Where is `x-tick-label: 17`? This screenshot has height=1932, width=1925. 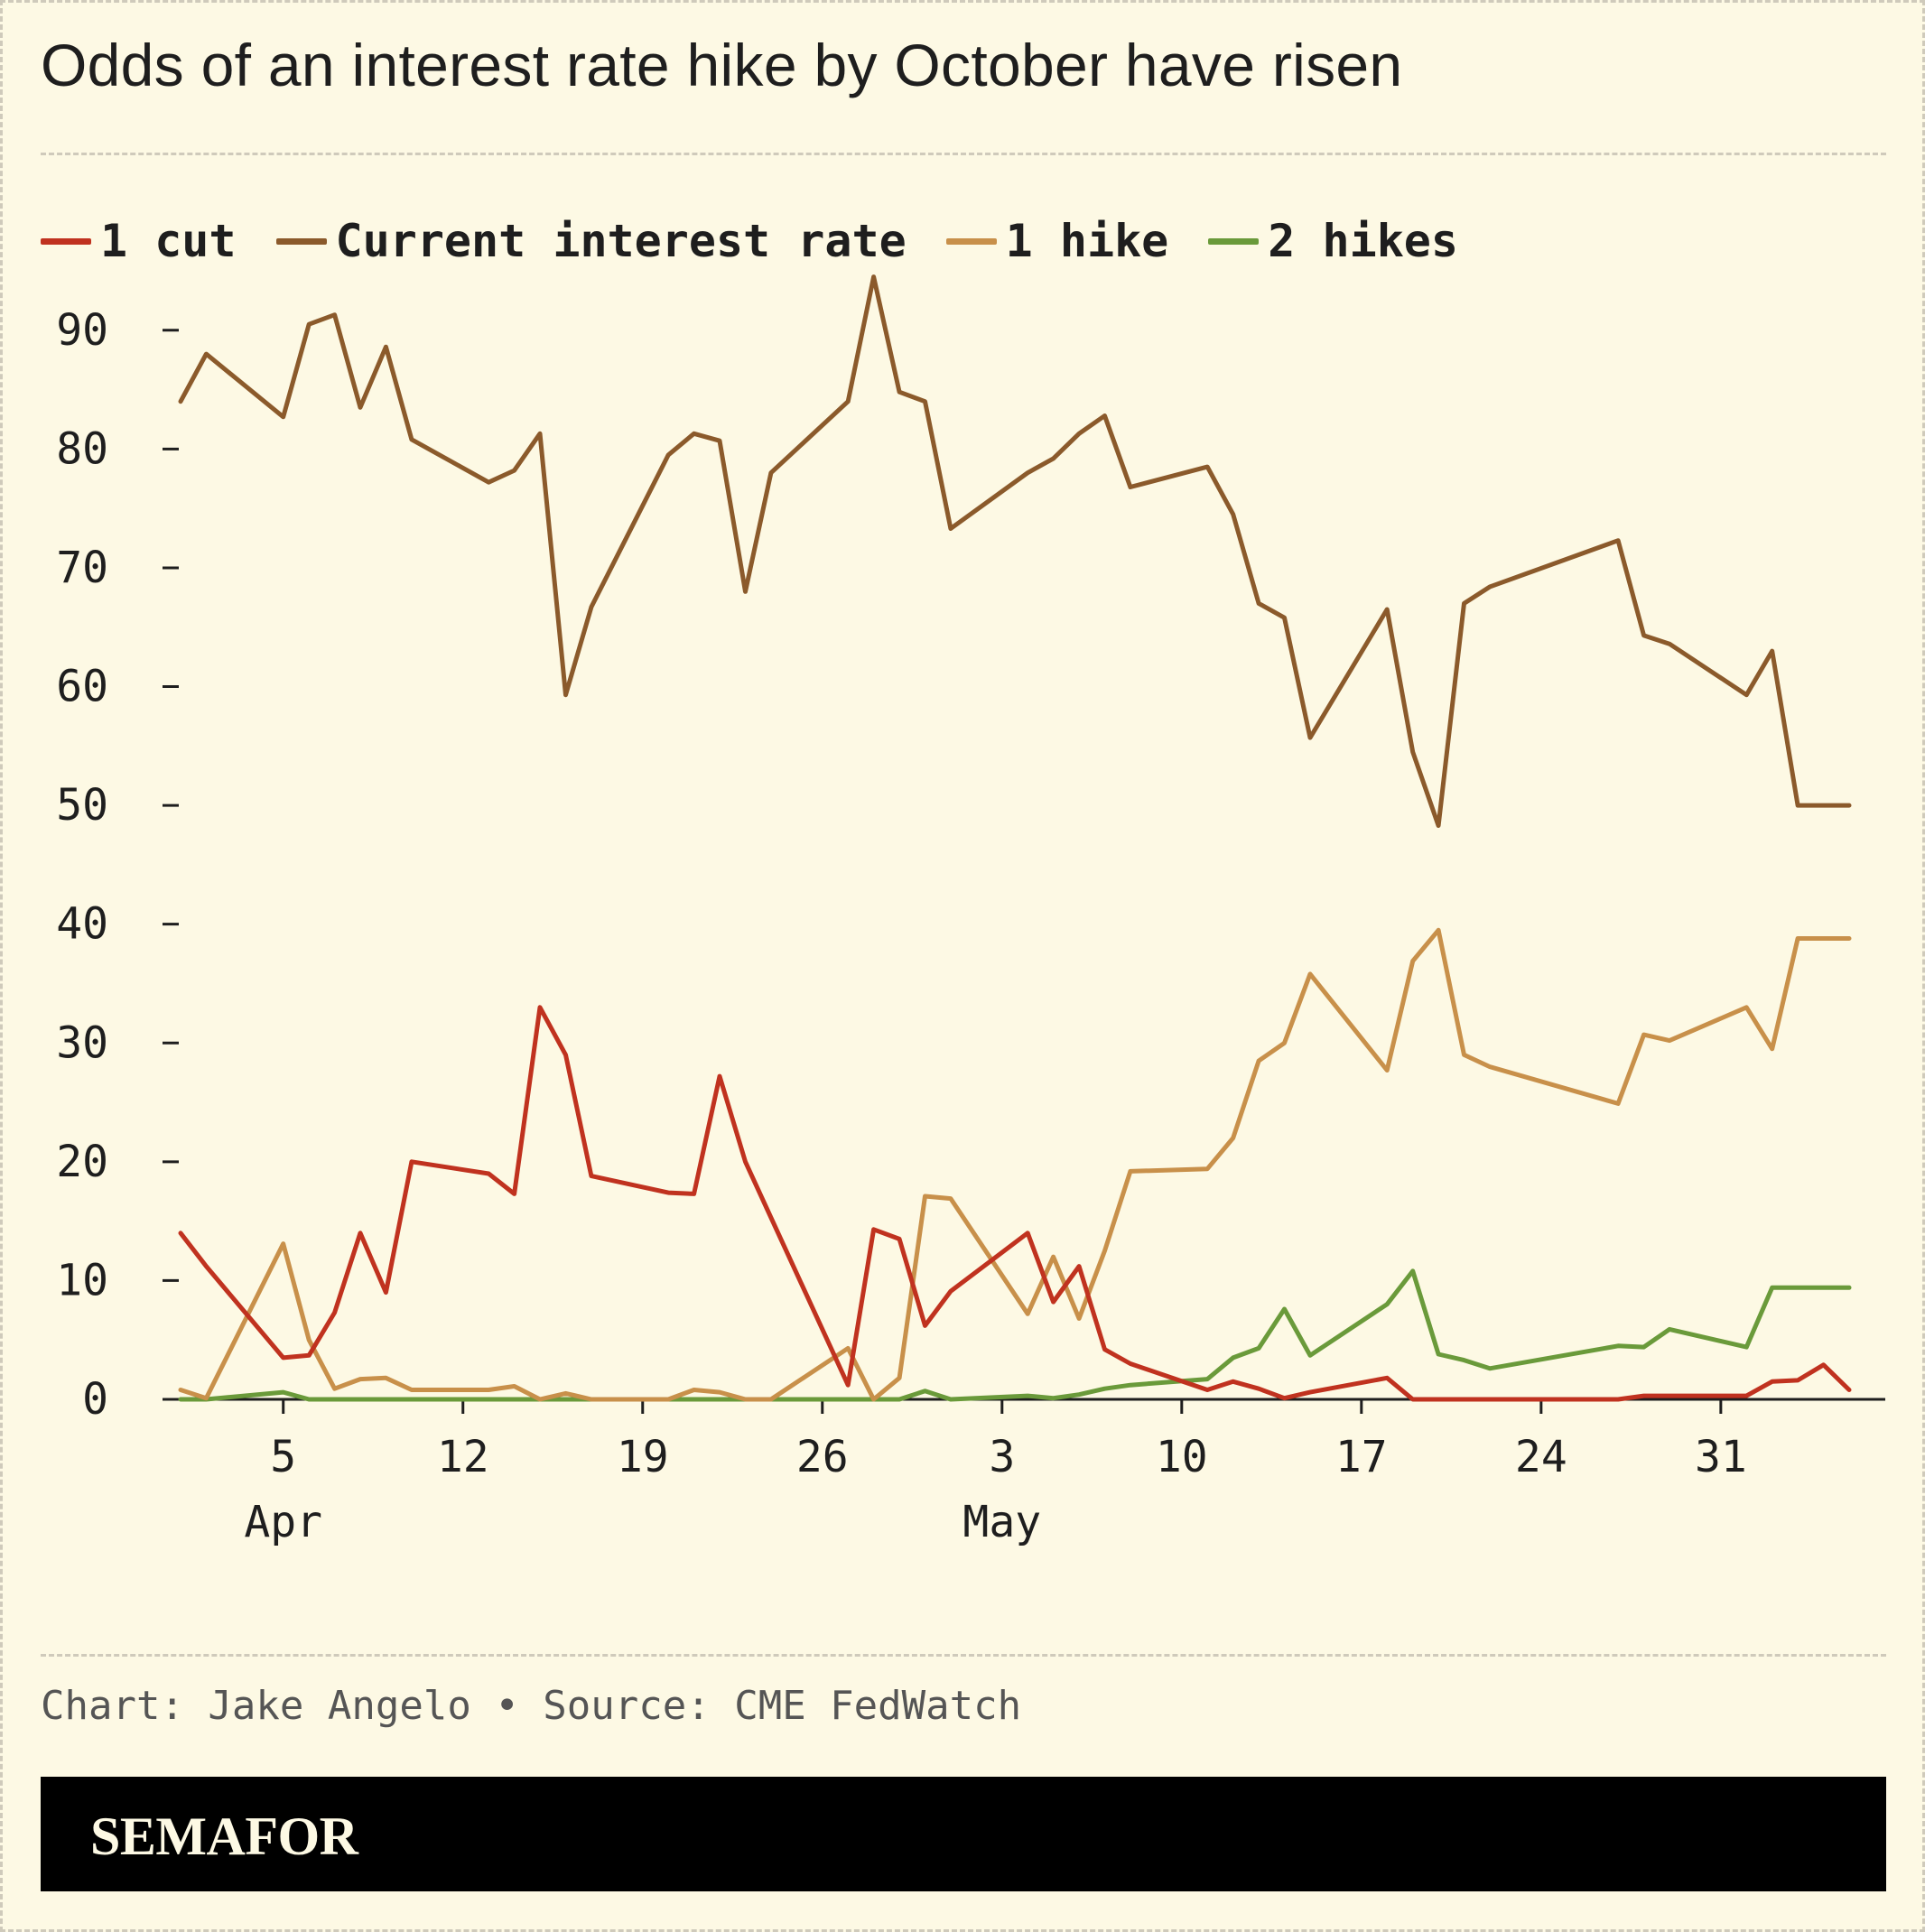 x-tick-label: 17 is located at coordinates (1361, 1457).